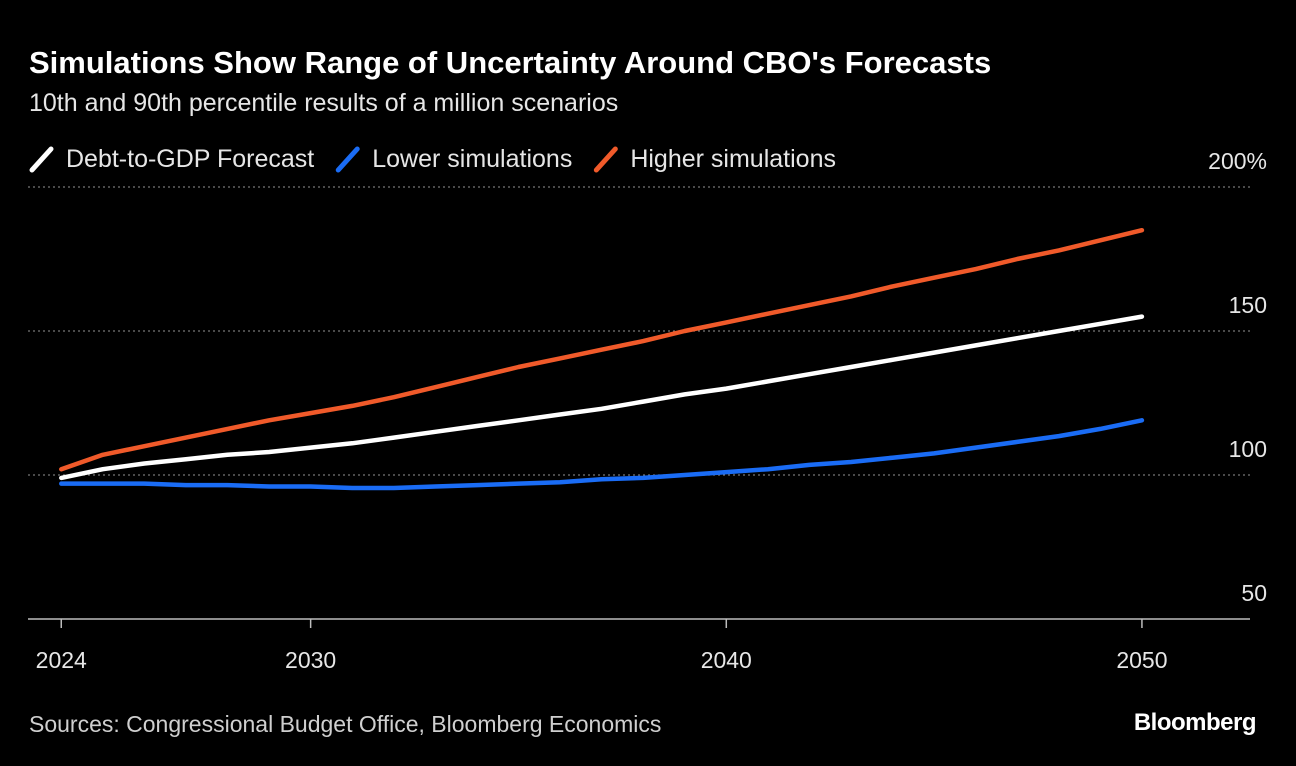 This screenshot has height=766, width=1296. Describe the element at coordinates (472, 159) in the screenshot. I see `legend-label: Lower simulations` at that location.